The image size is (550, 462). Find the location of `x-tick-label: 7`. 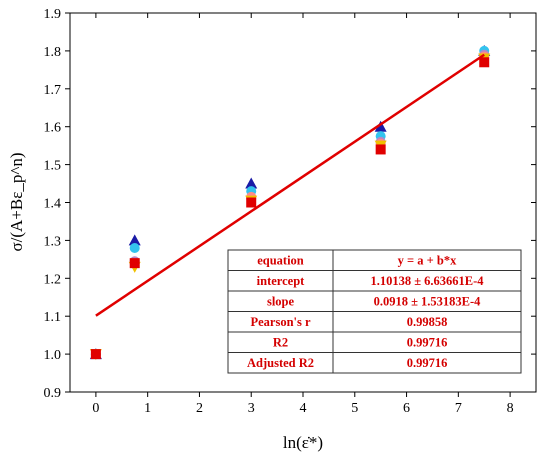

x-tick-label: 7 is located at coordinates (458, 408).